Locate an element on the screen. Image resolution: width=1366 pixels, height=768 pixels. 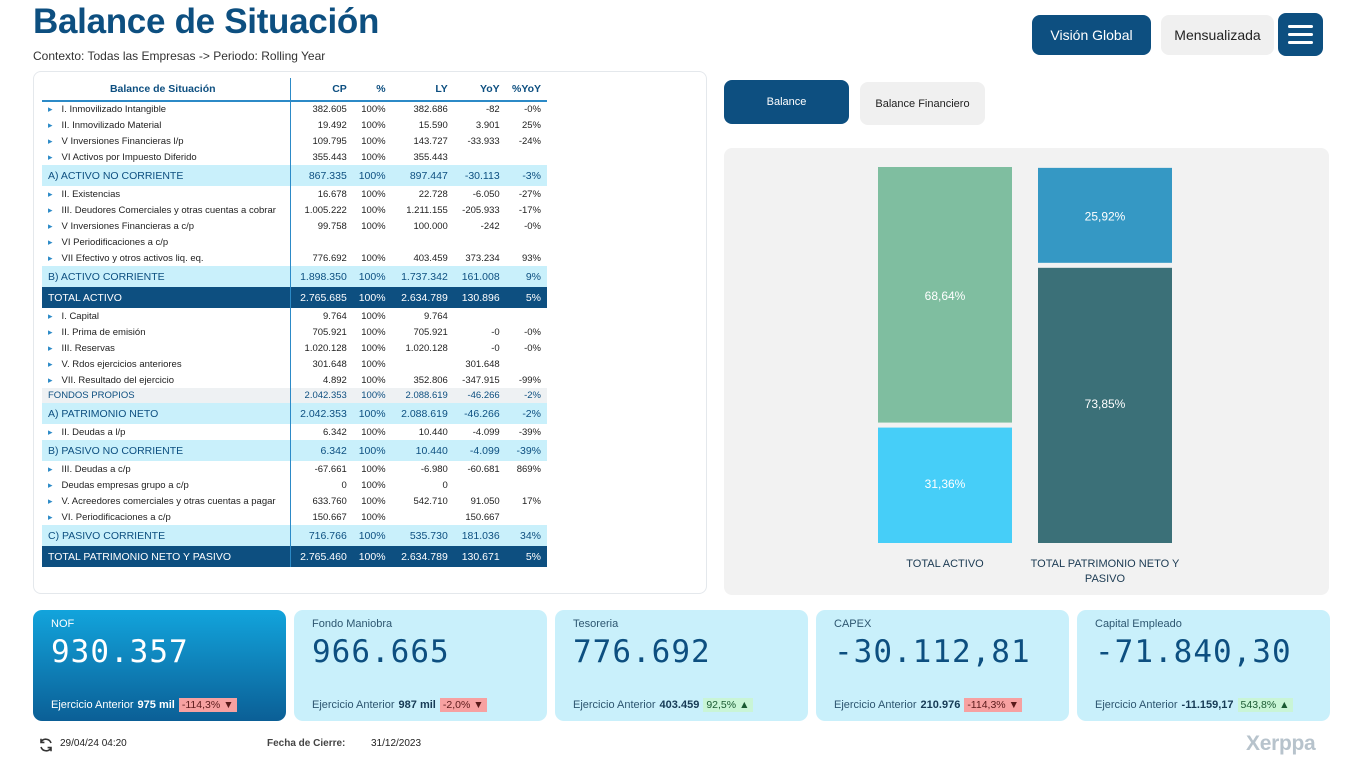
bar-data-label: 25,92% is located at coordinates (1105, 217).